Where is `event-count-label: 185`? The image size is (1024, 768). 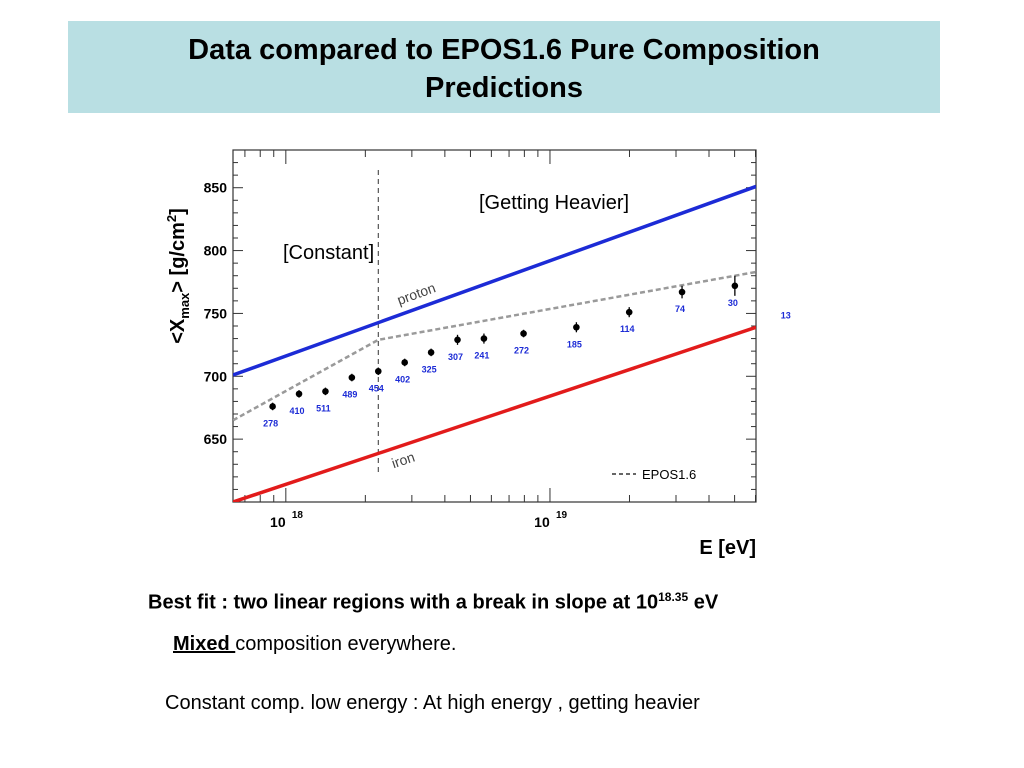 event-count-label: 185 is located at coordinates (574, 344).